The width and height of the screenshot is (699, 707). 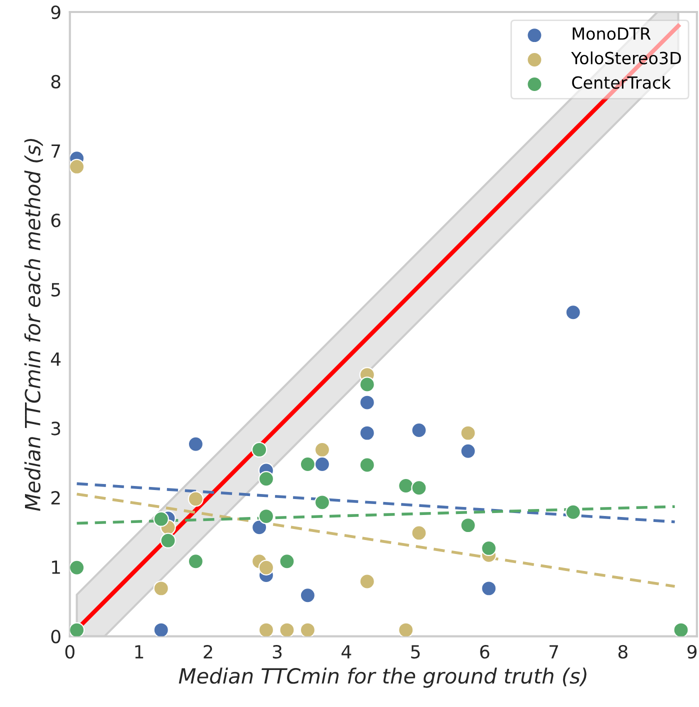 What do you see at coordinates (382, 678) in the screenshot?
I see `x-axis-title: Median TTCmin for the ground truth (s)` at bounding box center [382, 678].